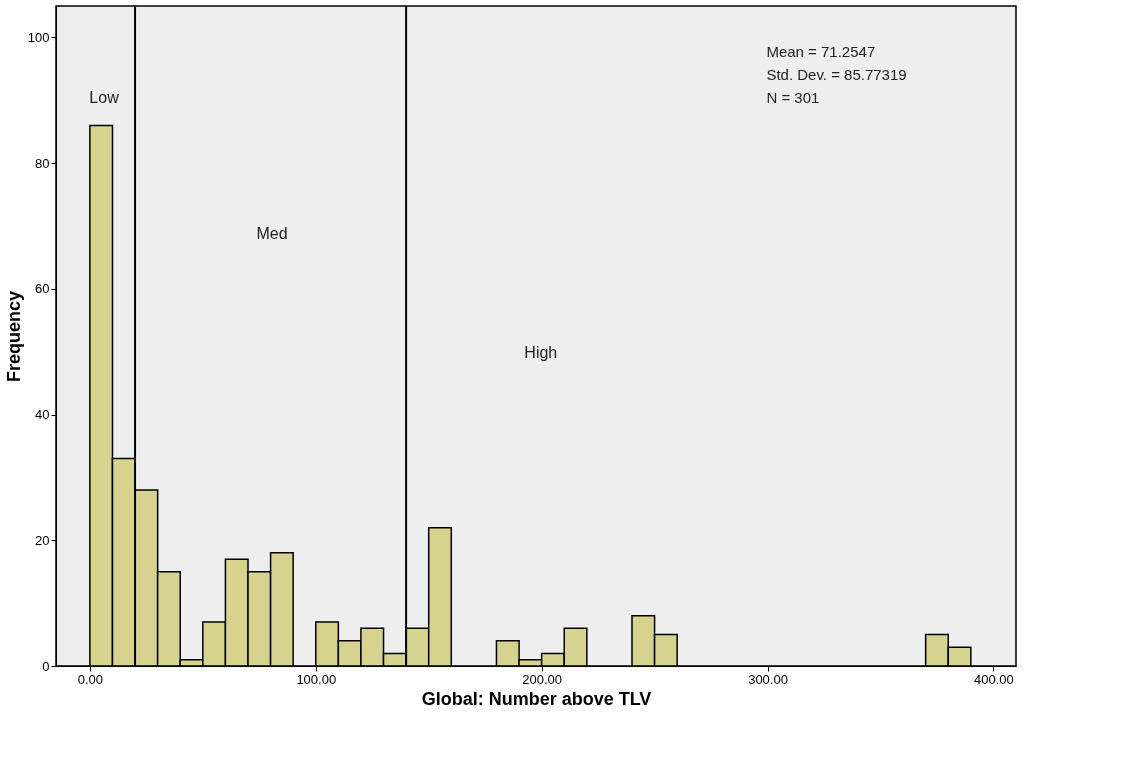 This screenshot has height=763, width=1124. Describe the element at coordinates (42, 289) in the screenshot. I see `y-tick-label: 60` at that location.